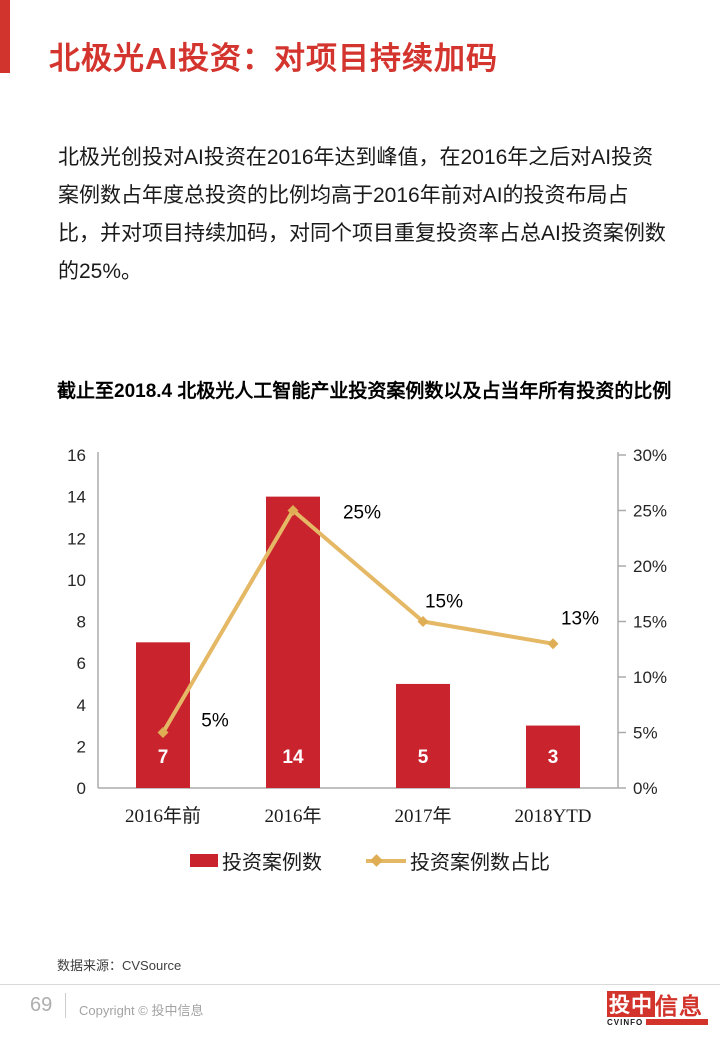 This screenshot has height=1040, width=720. What do you see at coordinates (422, 816) in the screenshot?
I see `x-axis-category-label: 2017年` at bounding box center [422, 816].